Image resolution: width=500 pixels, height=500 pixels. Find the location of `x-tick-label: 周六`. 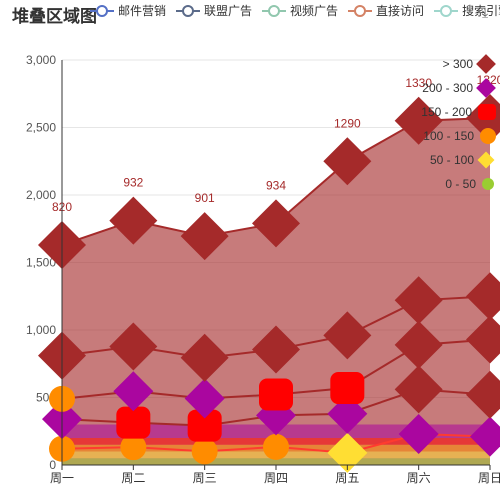

x-tick-label: 周六 is located at coordinates (419, 478).